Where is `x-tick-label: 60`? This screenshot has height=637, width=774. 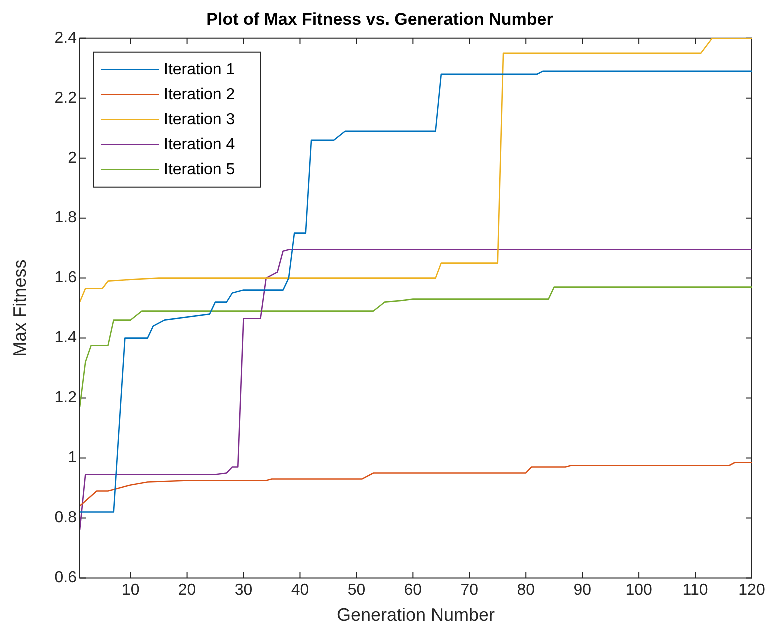 x-tick-label: 60 is located at coordinates (413, 591).